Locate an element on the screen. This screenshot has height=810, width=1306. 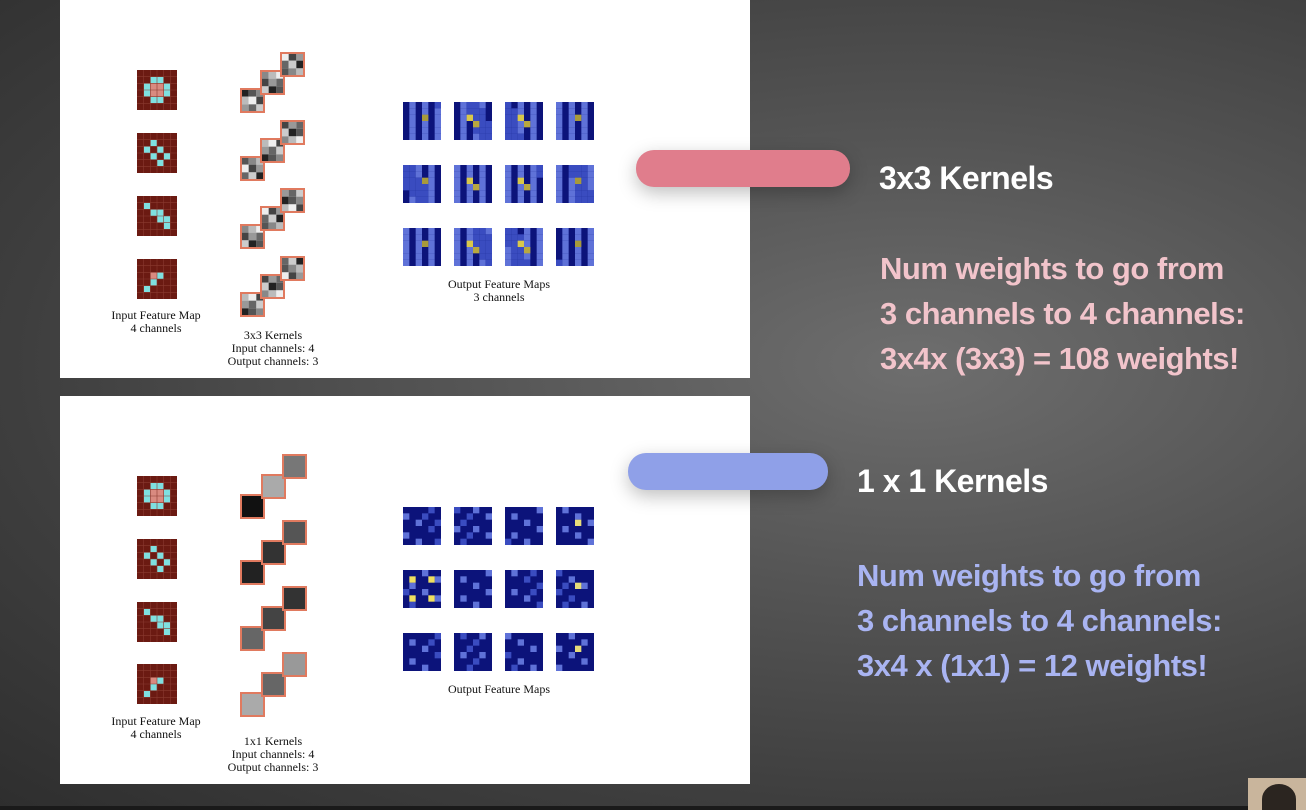
kernel-stack is located at coordinates (272, 218).